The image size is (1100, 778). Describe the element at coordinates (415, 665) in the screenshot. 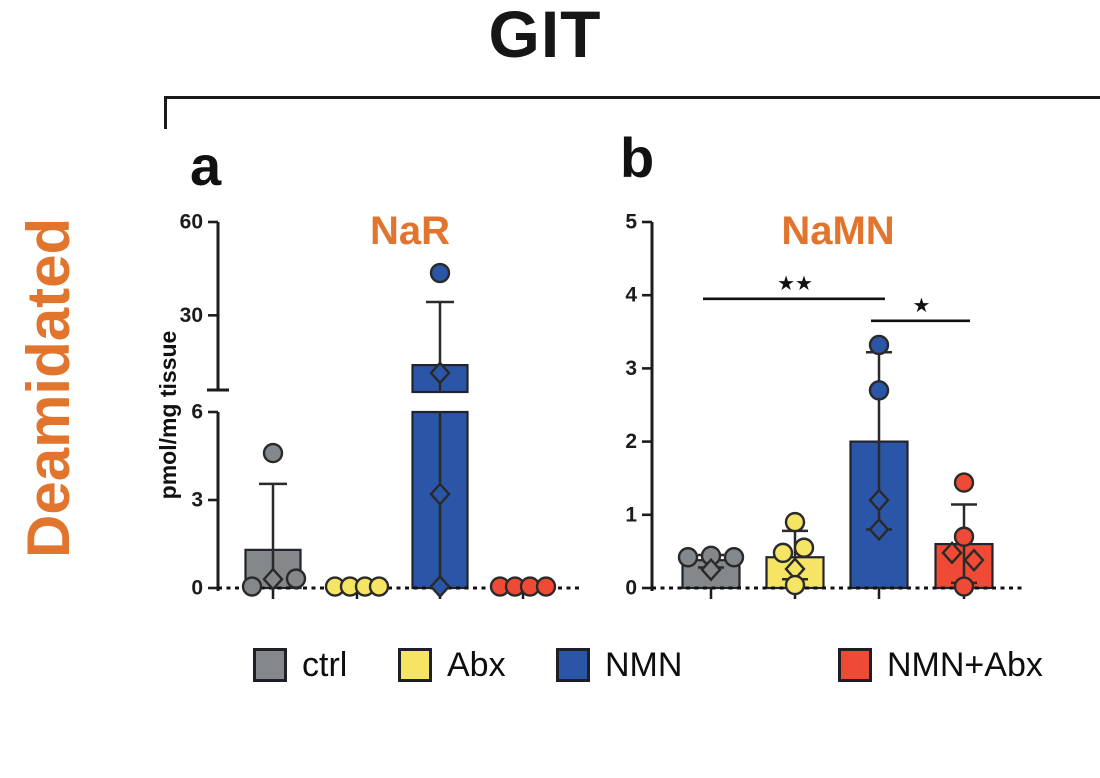

I see `legend-swatch-abx` at that location.